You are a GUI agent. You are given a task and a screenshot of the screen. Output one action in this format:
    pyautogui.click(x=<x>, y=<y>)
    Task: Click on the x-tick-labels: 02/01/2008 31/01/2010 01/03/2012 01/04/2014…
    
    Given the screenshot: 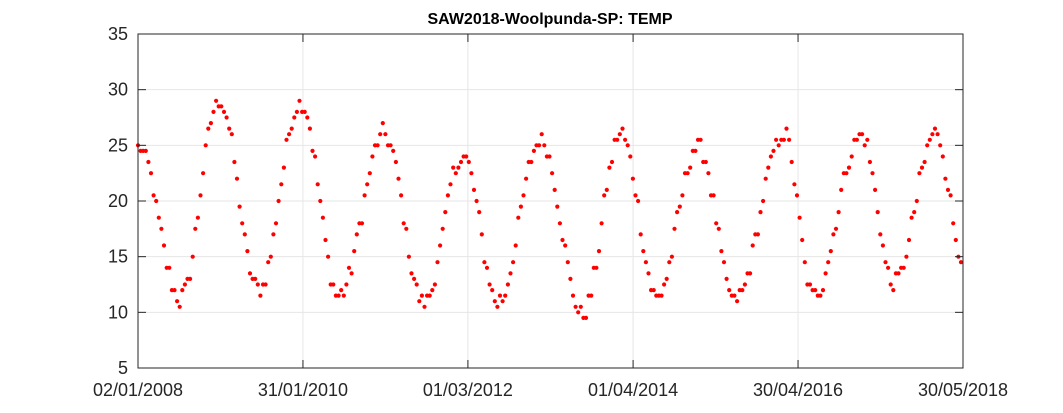 What is the action you would take?
    pyautogui.click(x=550, y=390)
    